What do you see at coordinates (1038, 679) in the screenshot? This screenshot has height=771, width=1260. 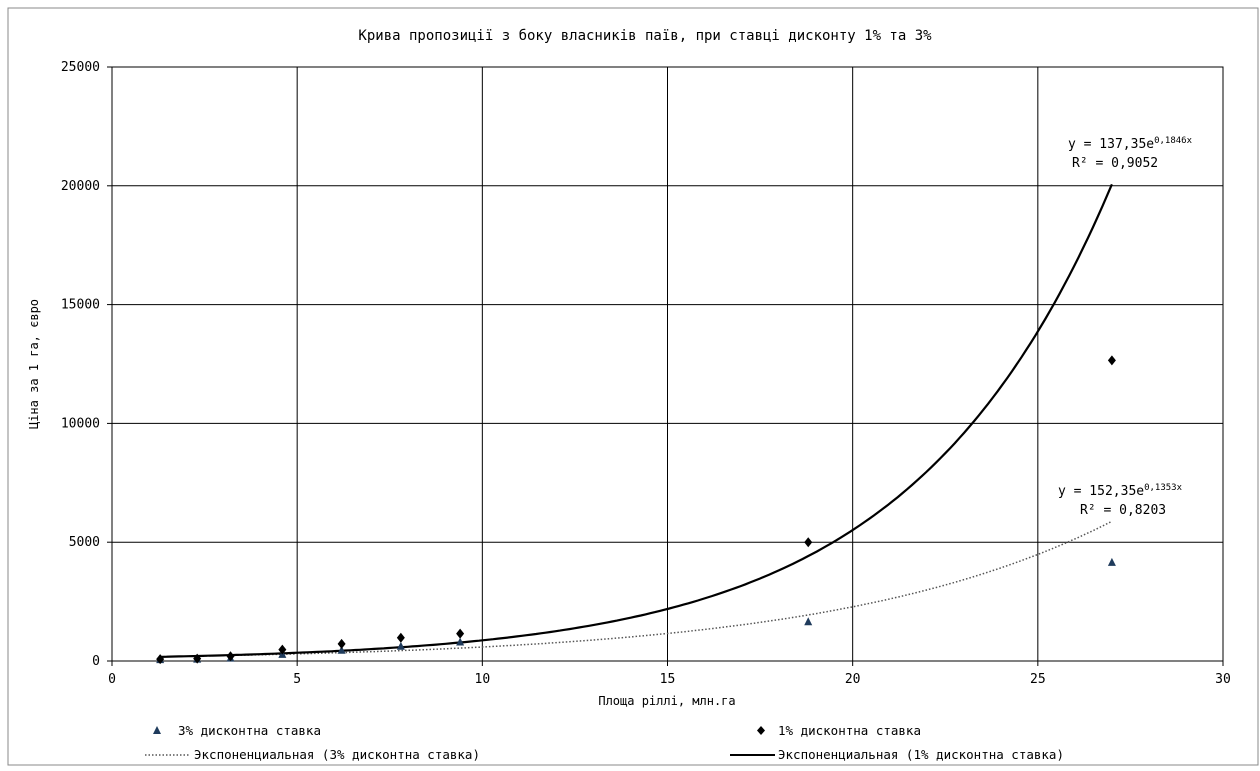 I see `x-tick-label: 25` at bounding box center [1038, 679].